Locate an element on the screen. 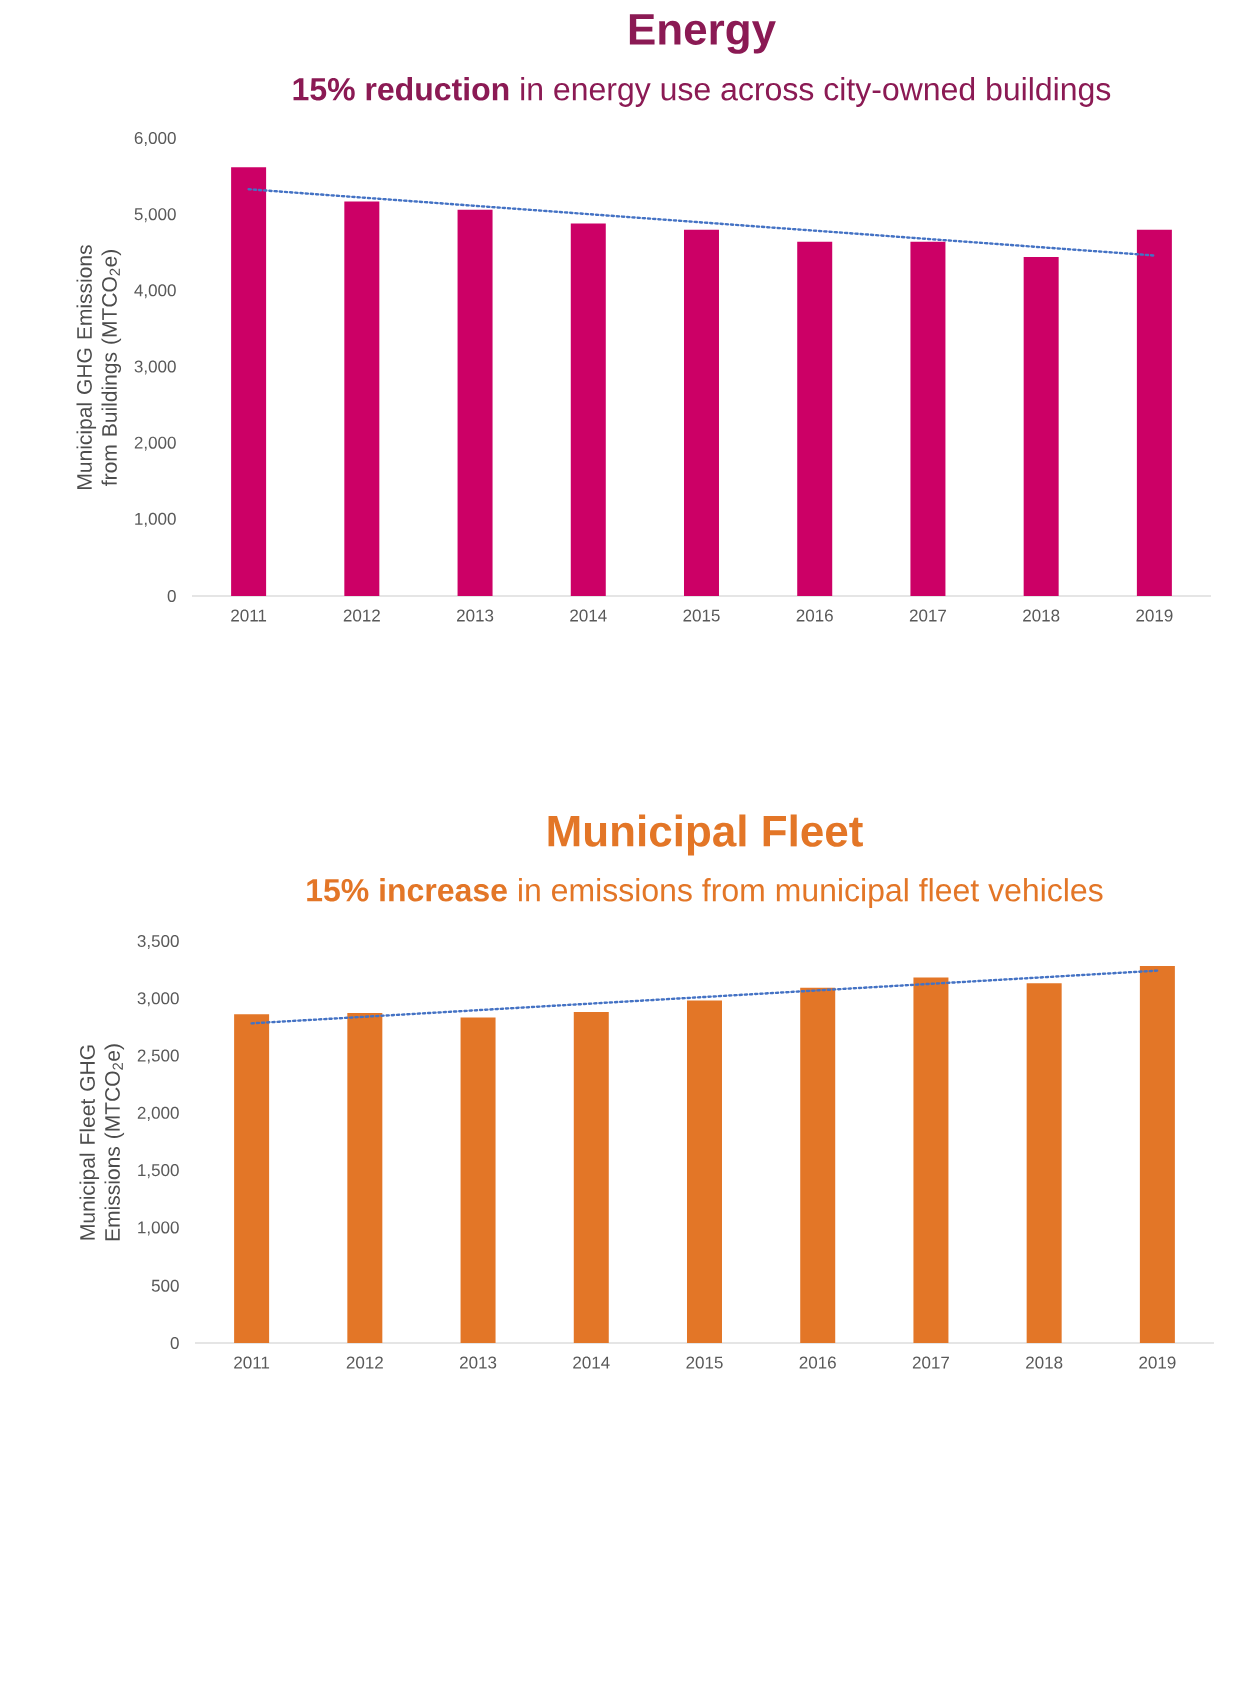 The height and width of the screenshot is (1692, 1254). y-tick-label: 3,500 is located at coordinates (158, 942).